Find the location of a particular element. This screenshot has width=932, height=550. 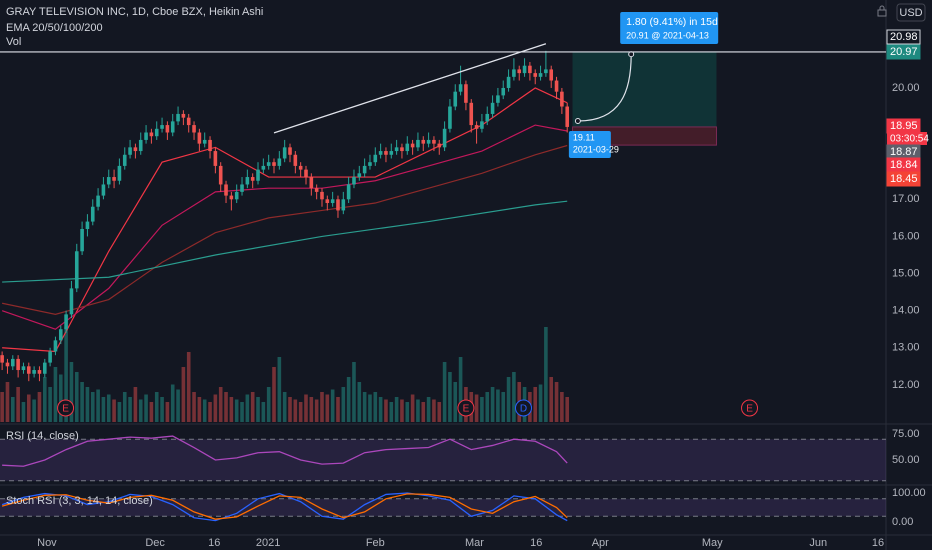

lock-icon-shackle is located at coordinates (882, 7).